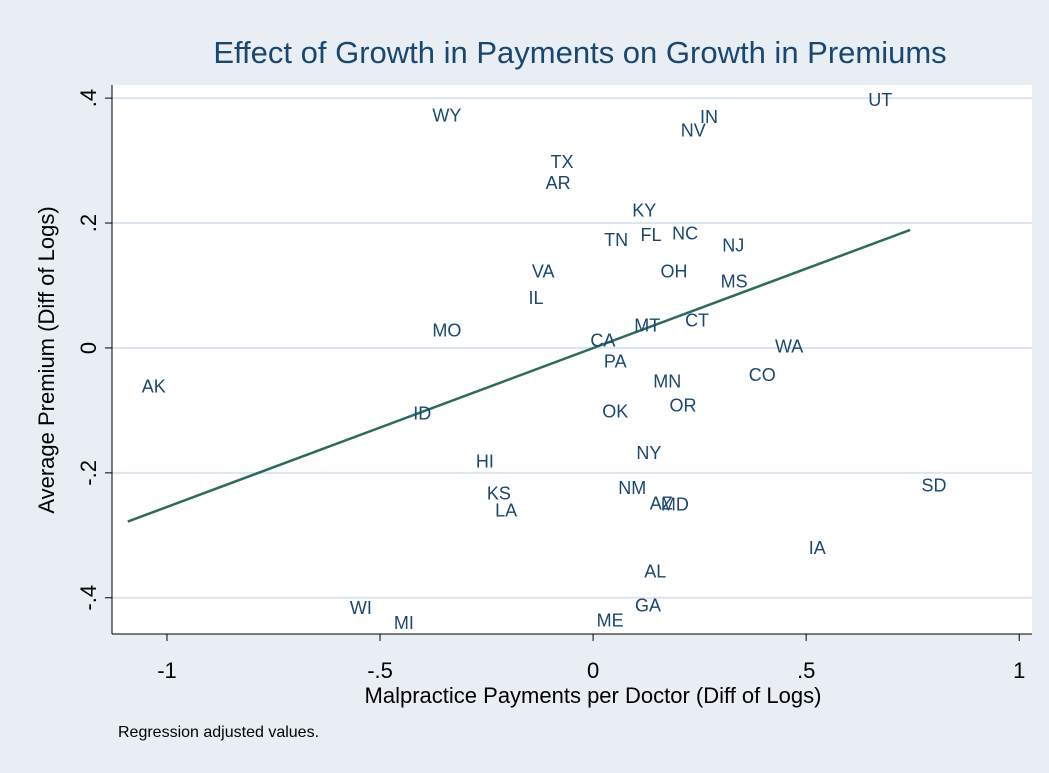  Describe the element at coordinates (1019, 670) in the screenshot. I see `x-tick-label: 1` at that location.